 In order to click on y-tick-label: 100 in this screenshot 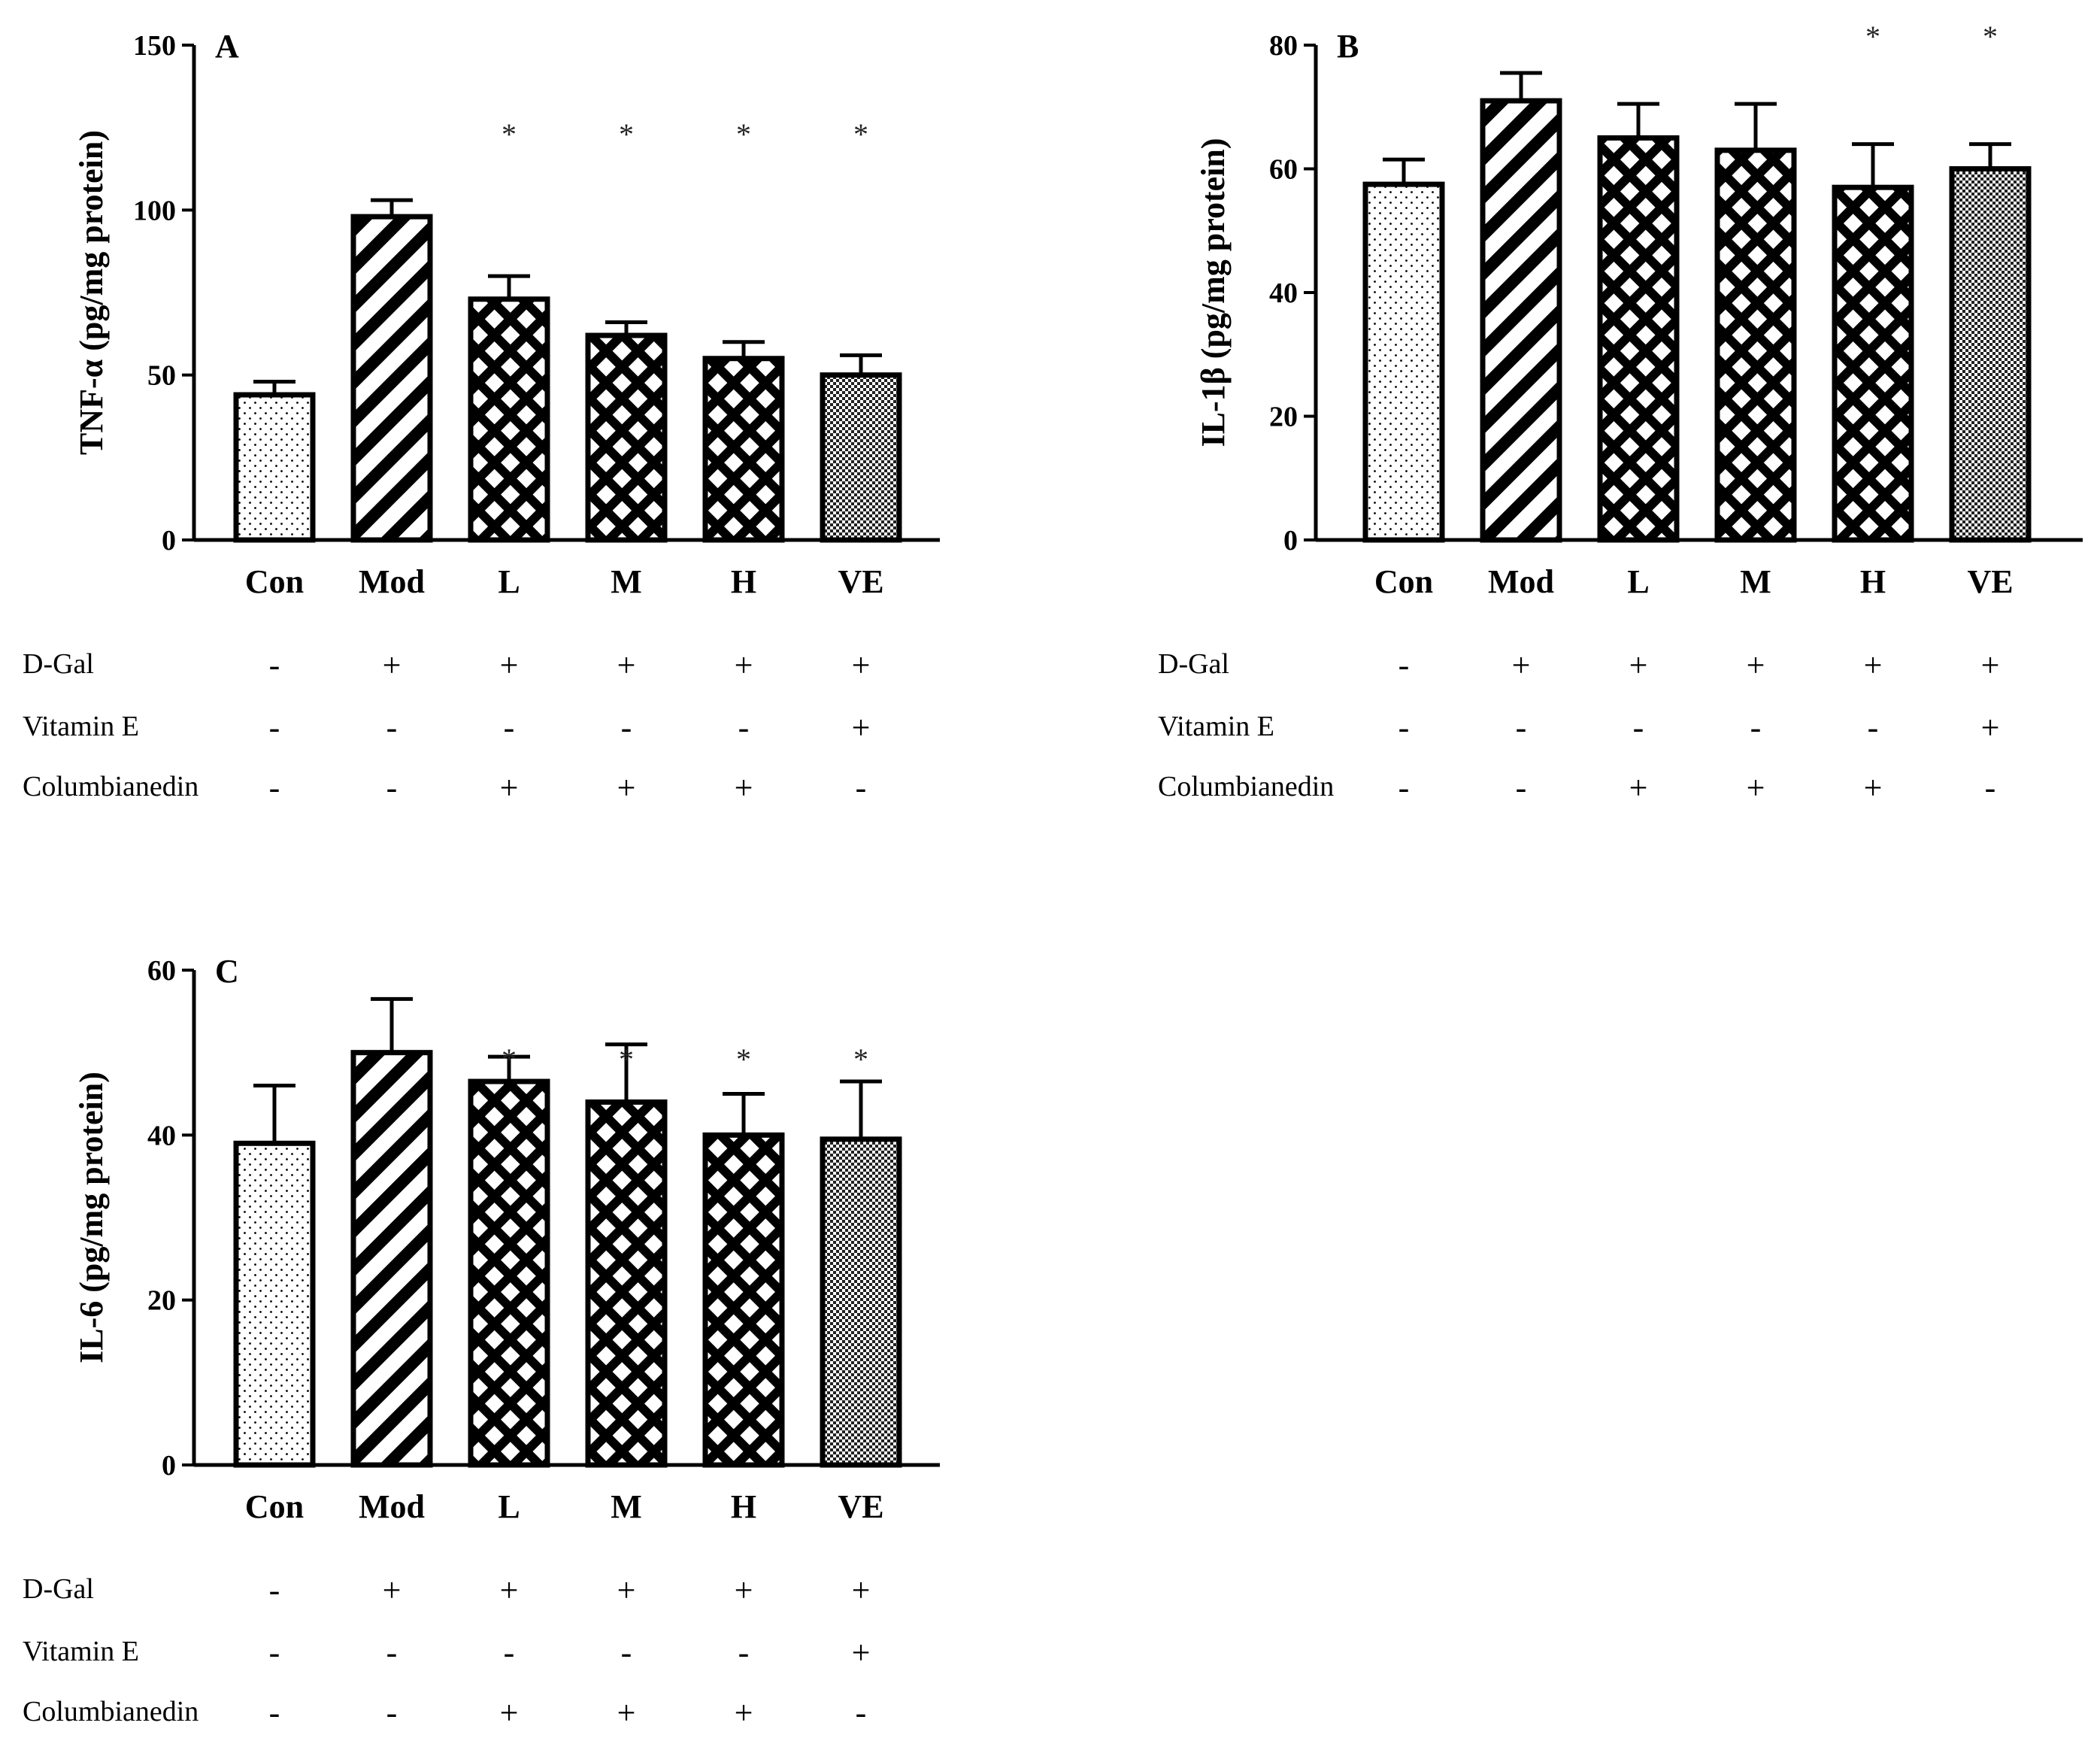, I will do `click(154, 211)`.